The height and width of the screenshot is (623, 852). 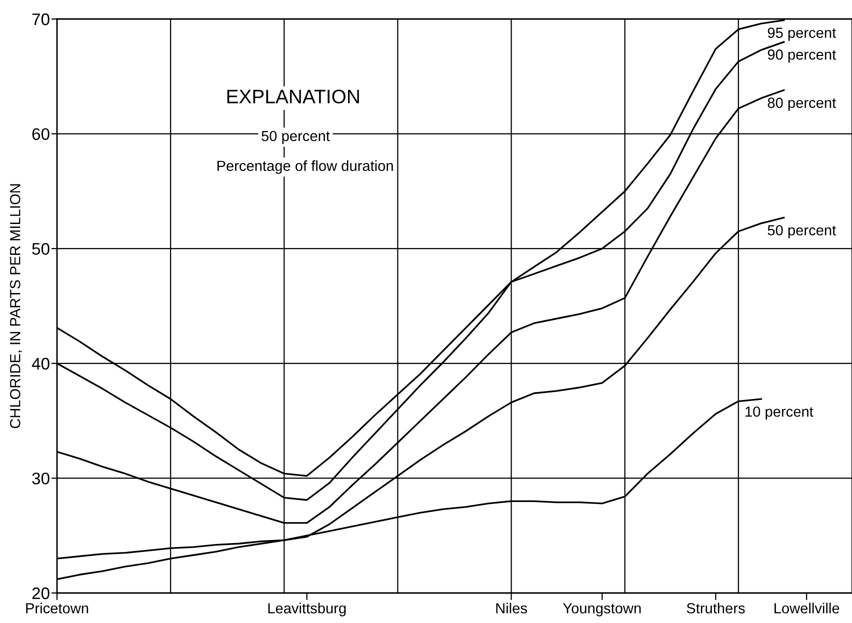 I want to click on annotation: Percentage of flow duration, so click(x=305, y=167).